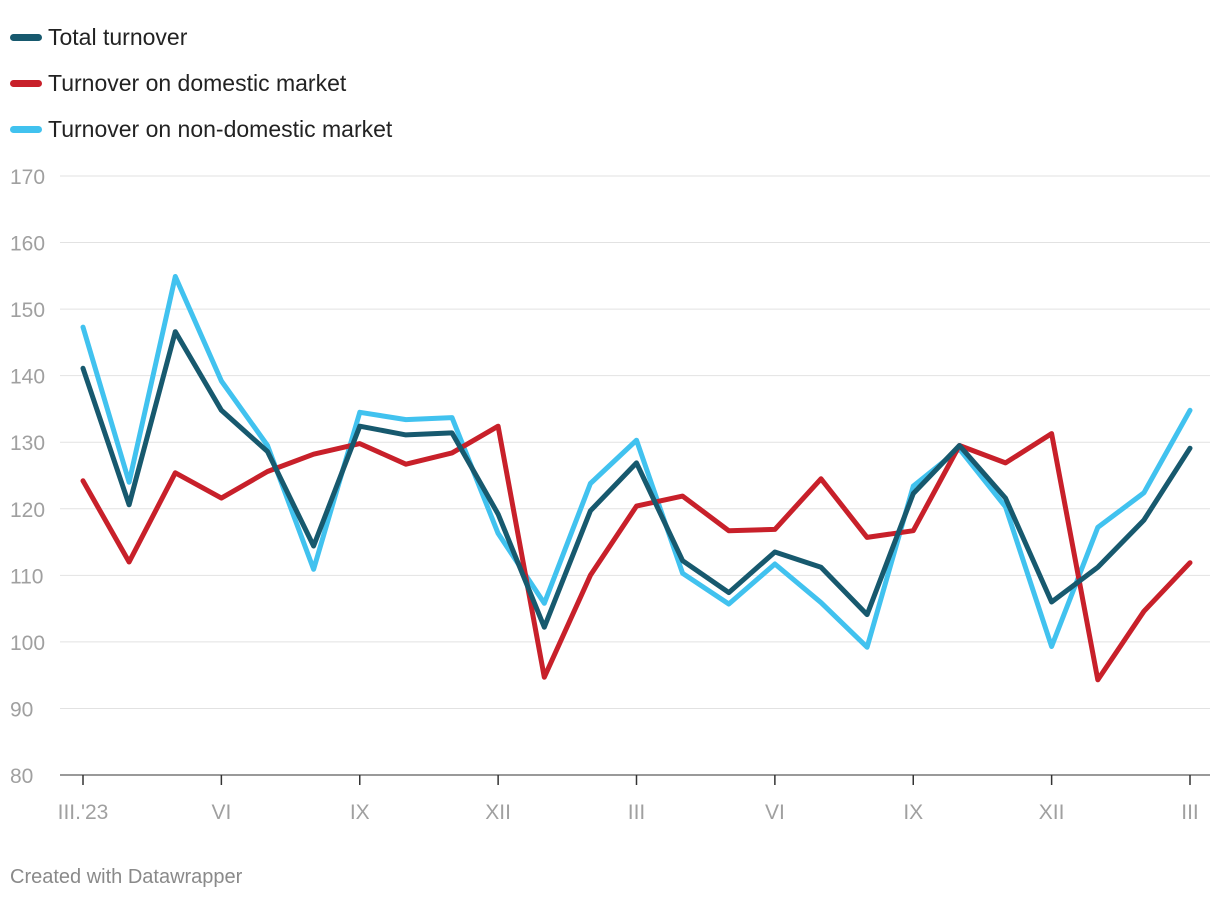 The image size is (1220, 902). Describe the element at coordinates (27, 177) in the screenshot. I see `y-tick-label-170: 170` at that location.